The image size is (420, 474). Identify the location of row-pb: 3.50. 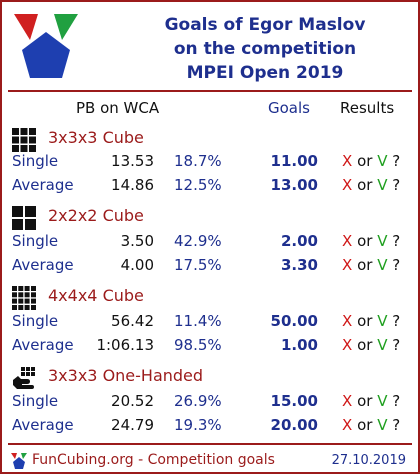
(137, 241).